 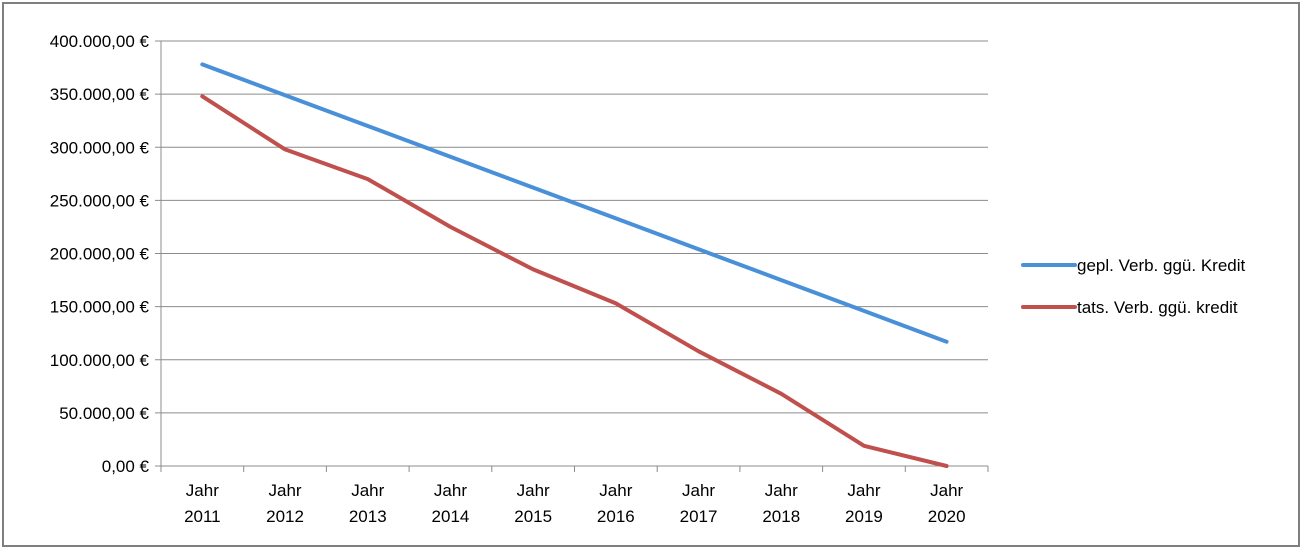 What do you see at coordinates (533, 516) in the screenshot?
I see `x-tick-label-line: 2015` at bounding box center [533, 516].